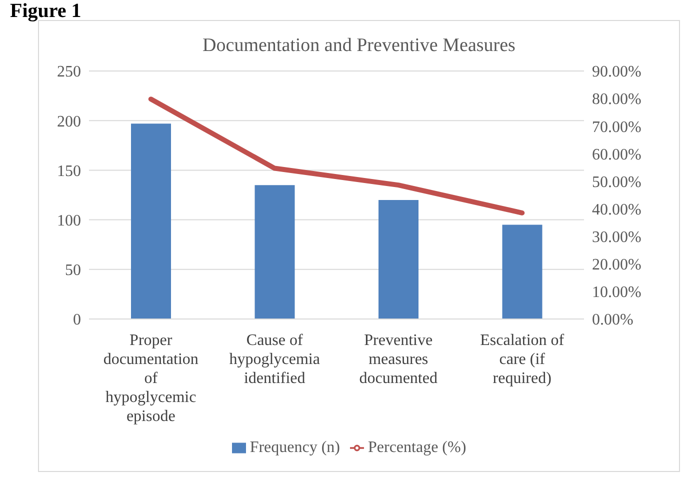 This screenshot has height=481, width=681. What do you see at coordinates (617, 155) in the screenshot?
I see `y2-tick-label: 60.00%` at bounding box center [617, 155].